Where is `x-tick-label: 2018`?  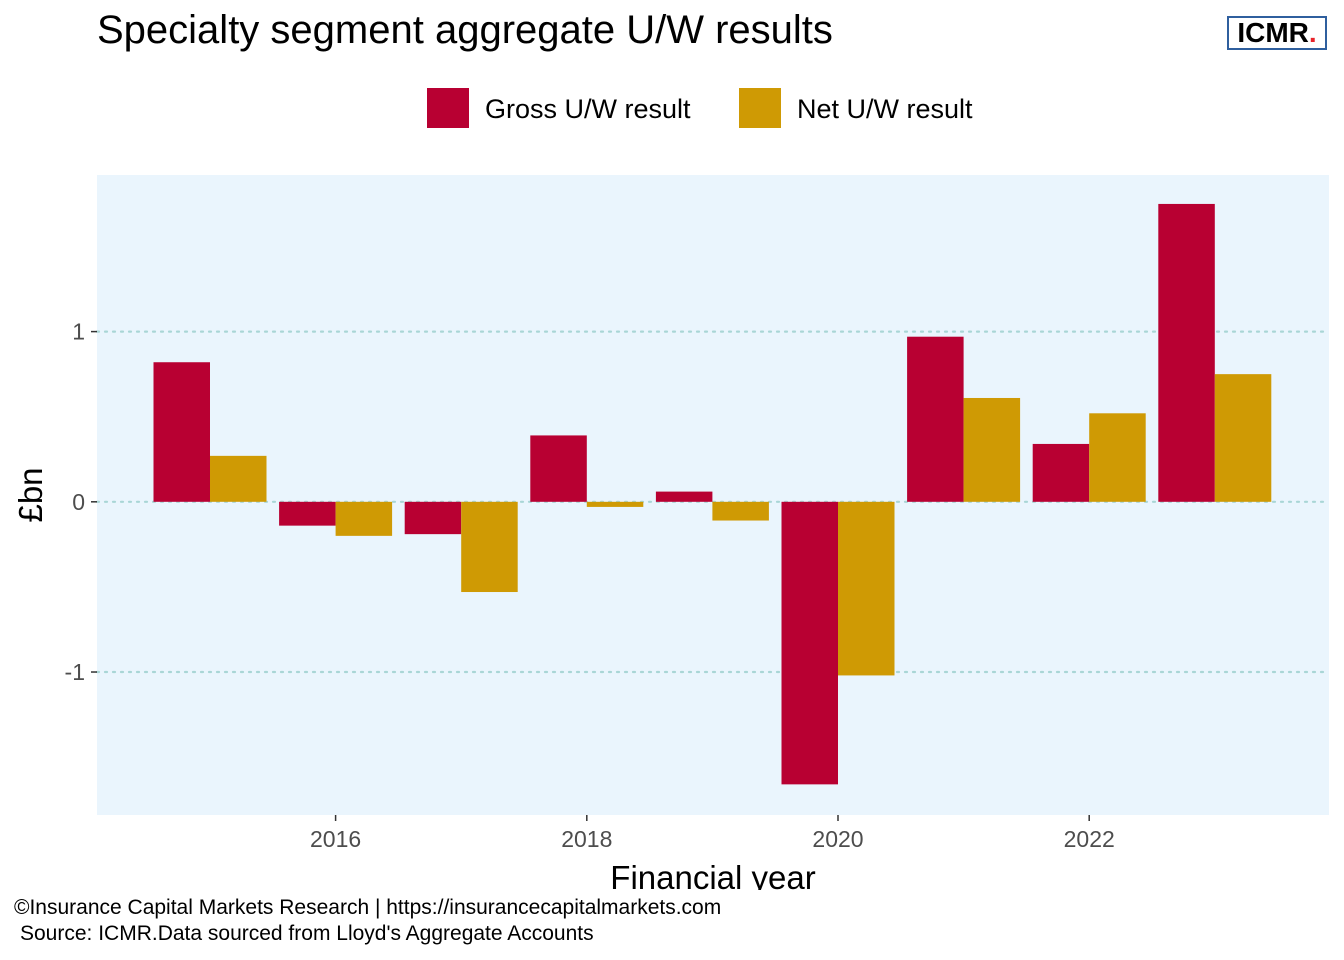
x-tick-label: 2018 is located at coordinates (586, 839).